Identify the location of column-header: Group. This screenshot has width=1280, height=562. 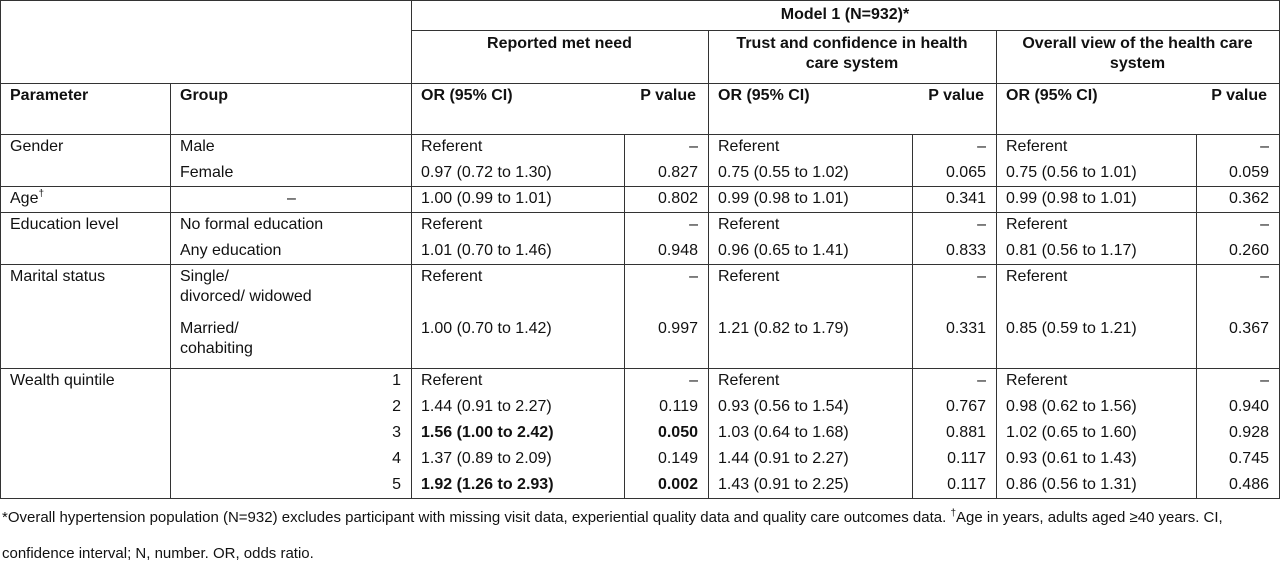
(204, 95).